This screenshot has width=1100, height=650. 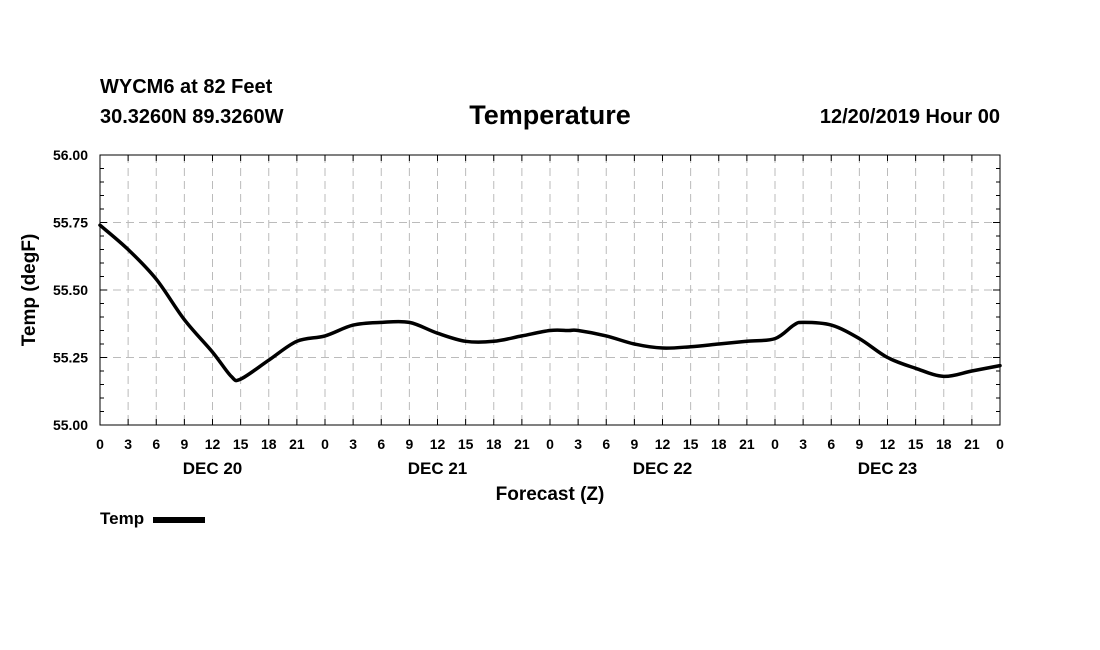 I want to click on legend: Temp, so click(x=153, y=519).